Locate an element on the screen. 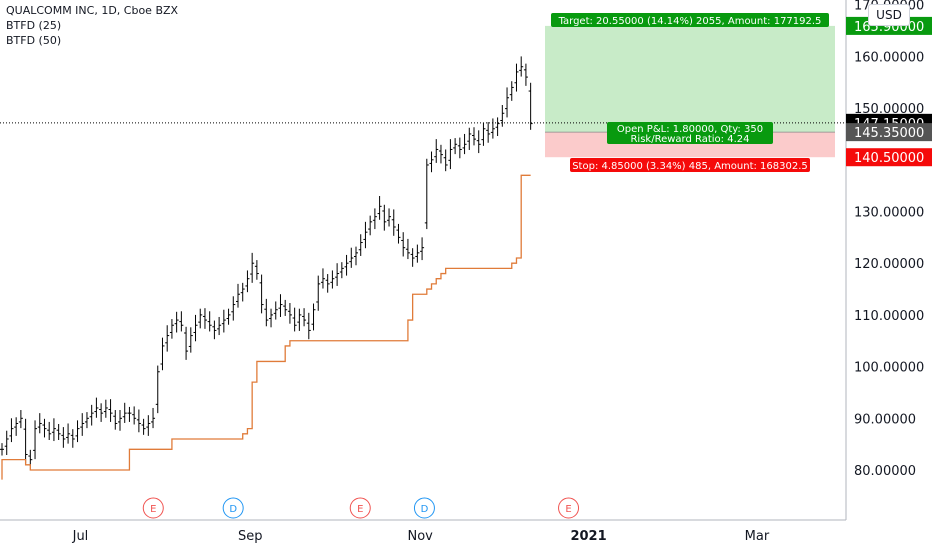 The image size is (932, 550). time-axis: Jul Sep Nov 2021 Mar is located at coordinates (421, 536).